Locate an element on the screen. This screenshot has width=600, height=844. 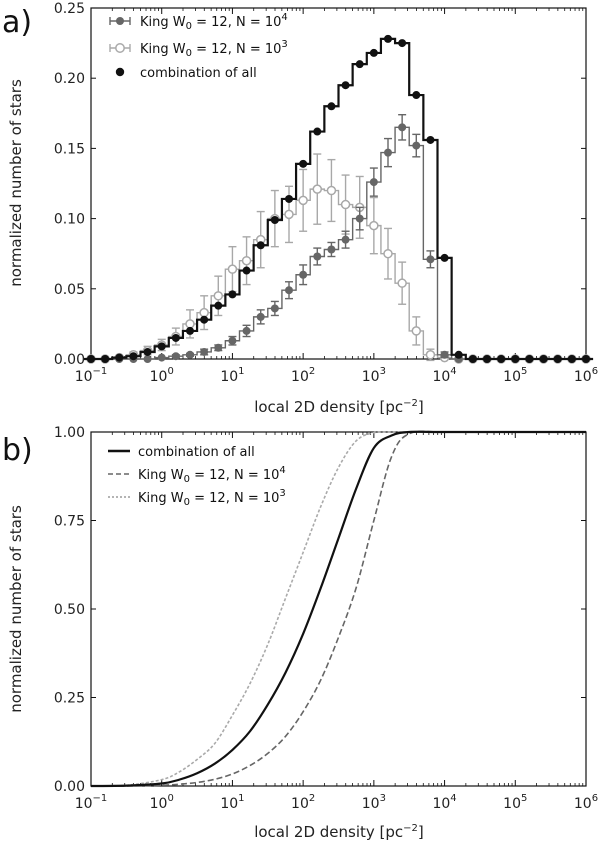
svg-text: King W0 = 12, N = 104 is located at coordinates (212, 475).